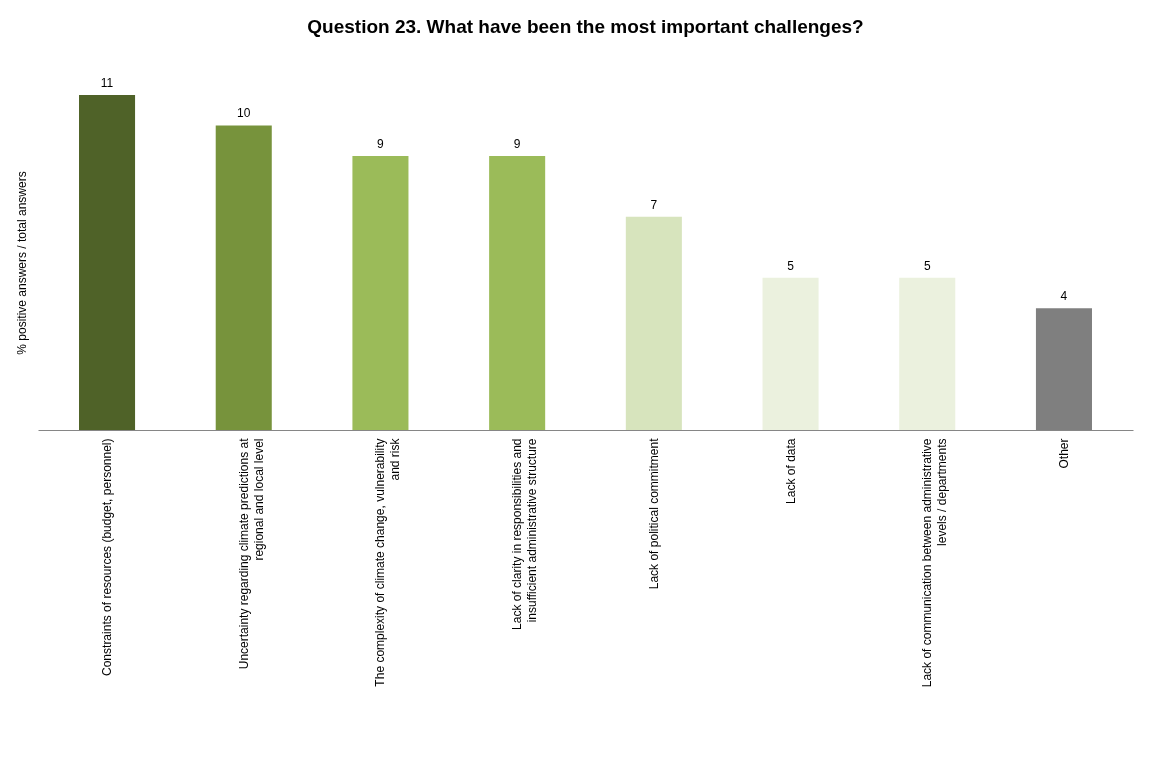 This screenshot has width=1168, height=757. What do you see at coordinates (107, 557) in the screenshot?
I see `x-tick-label: Constraints of resources (budget, personnel)` at bounding box center [107, 557].